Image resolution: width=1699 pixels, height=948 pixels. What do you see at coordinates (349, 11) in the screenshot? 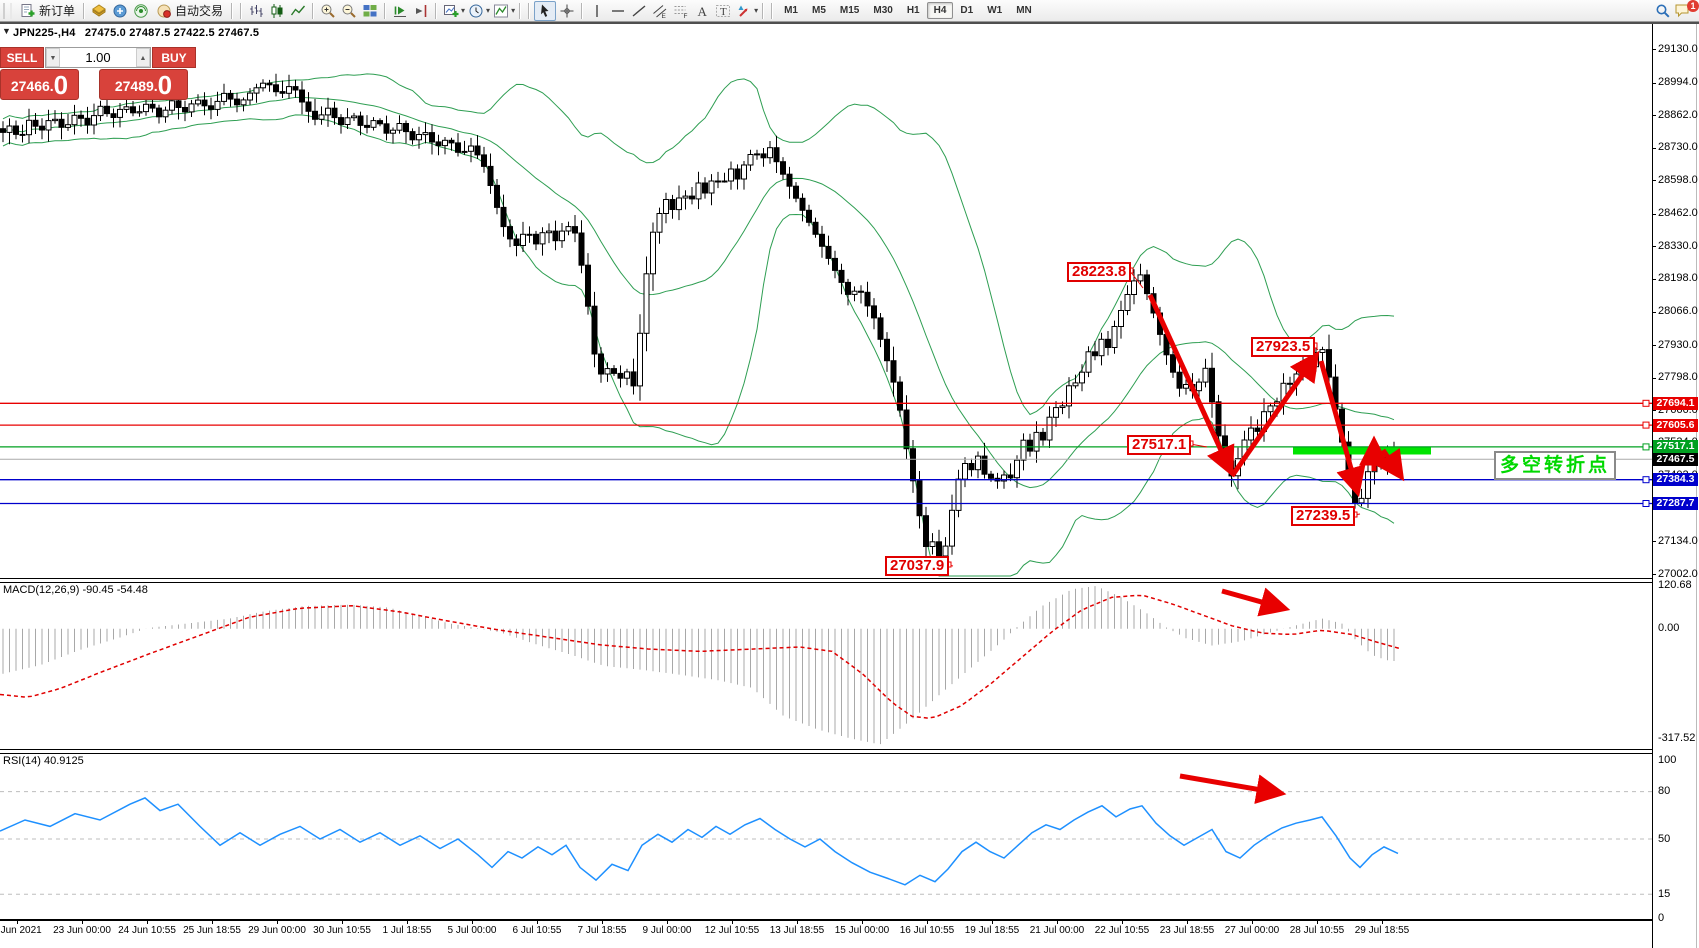
I see `zoom-out-button` at bounding box center [349, 11].